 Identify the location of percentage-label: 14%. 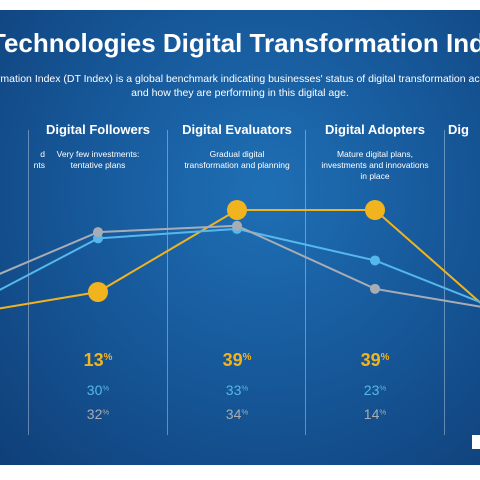
(375, 414).